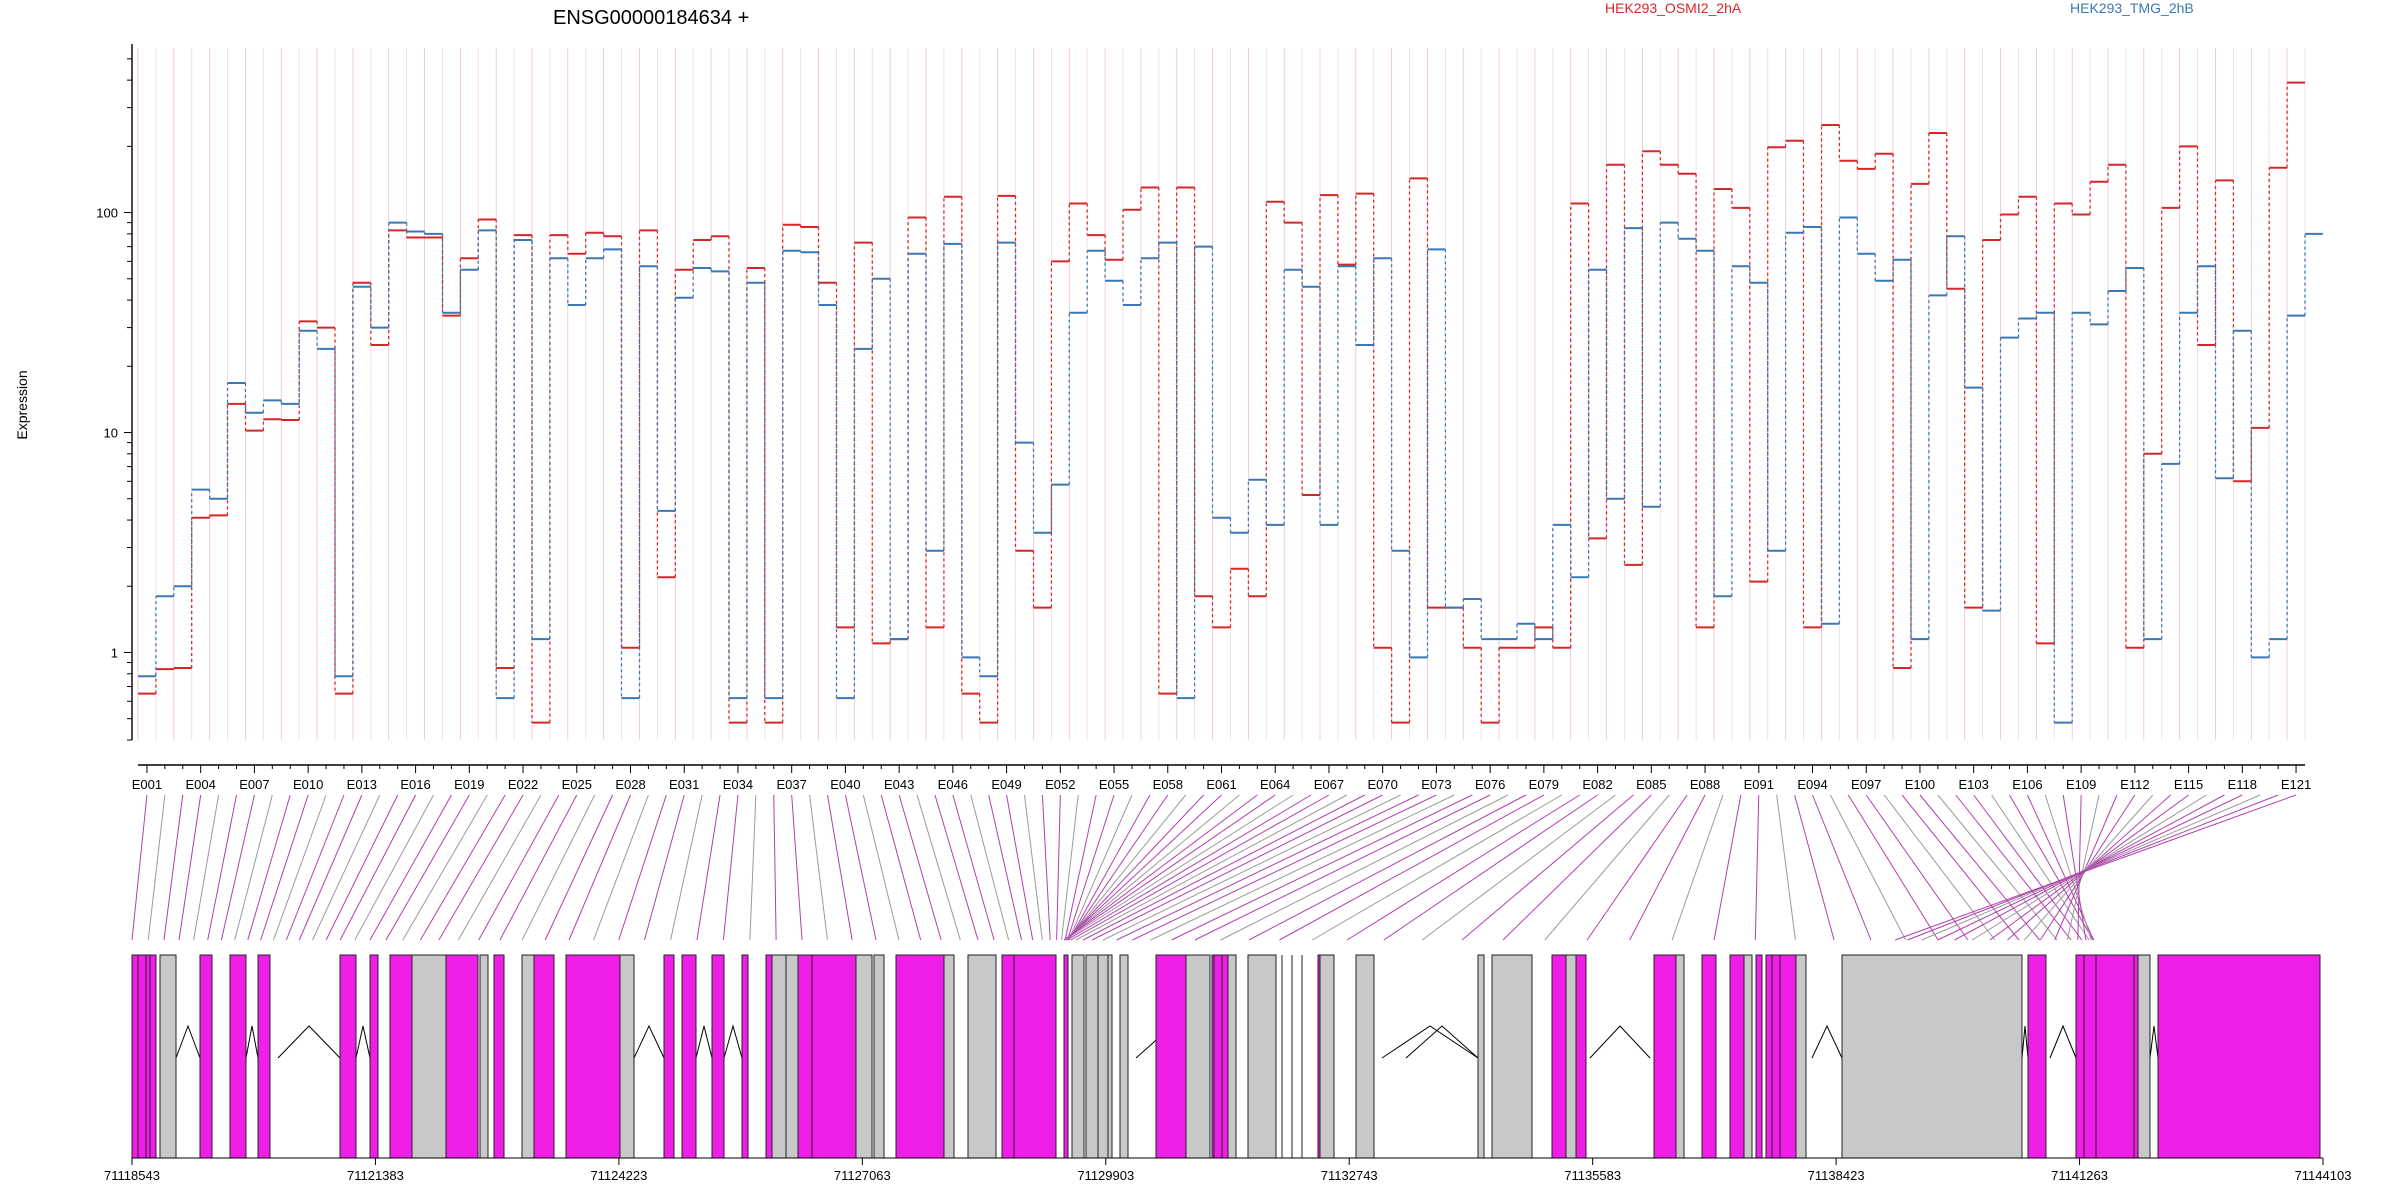  Describe the element at coordinates (2027, 784) in the screenshot. I see `x-tick-label: E106` at that location.